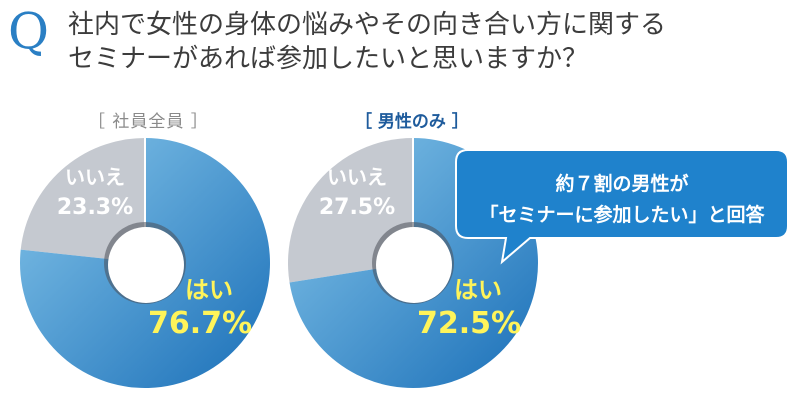 The height and width of the screenshot is (400, 800). What do you see at coordinates (412, 122) in the screenshot?
I see `chart-title-male-only: ［ 男性のみ ］` at bounding box center [412, 122].